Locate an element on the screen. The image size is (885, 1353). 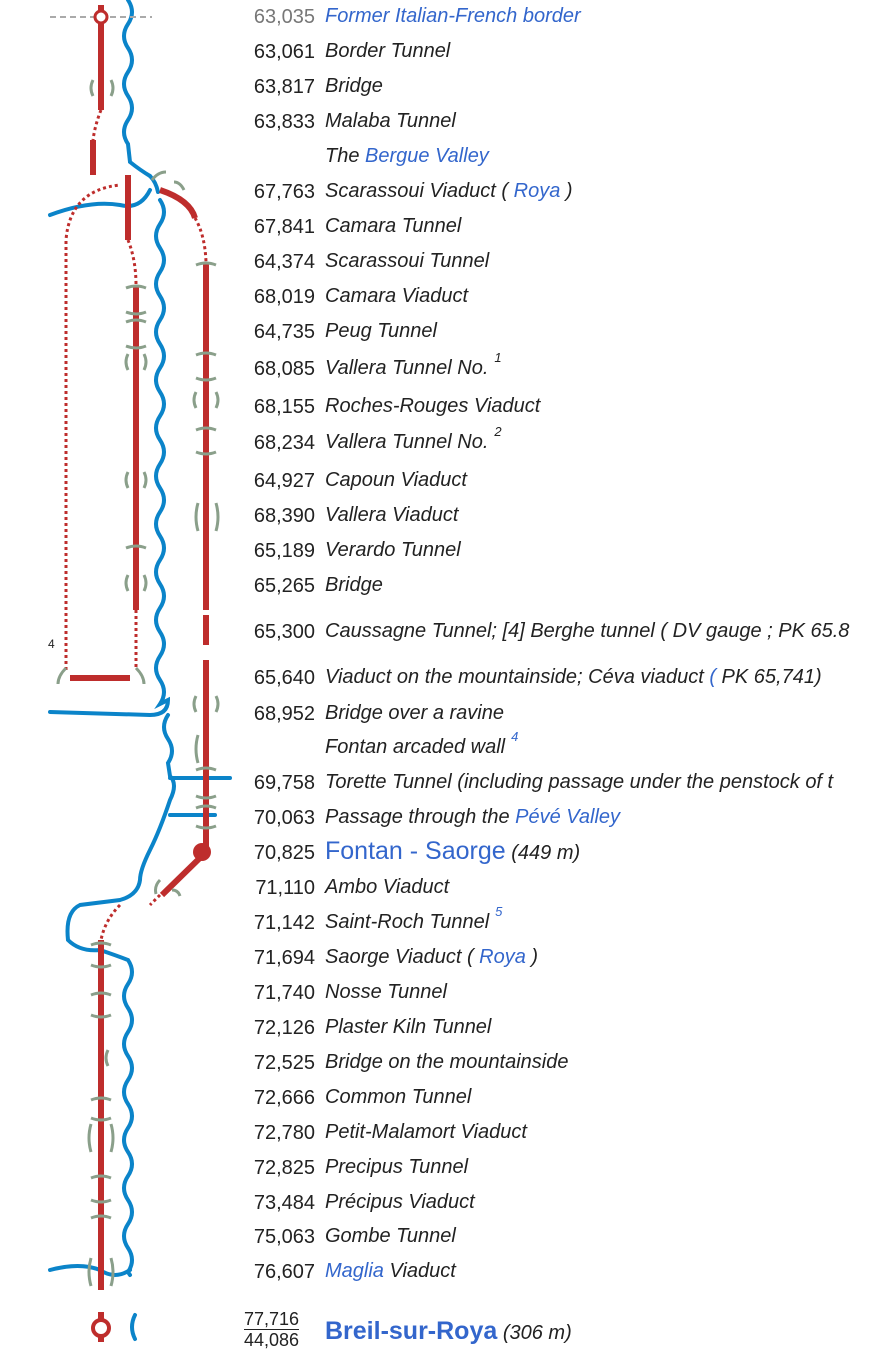
wiki-link: Bergue Valley is located at coordinates (427, 156).